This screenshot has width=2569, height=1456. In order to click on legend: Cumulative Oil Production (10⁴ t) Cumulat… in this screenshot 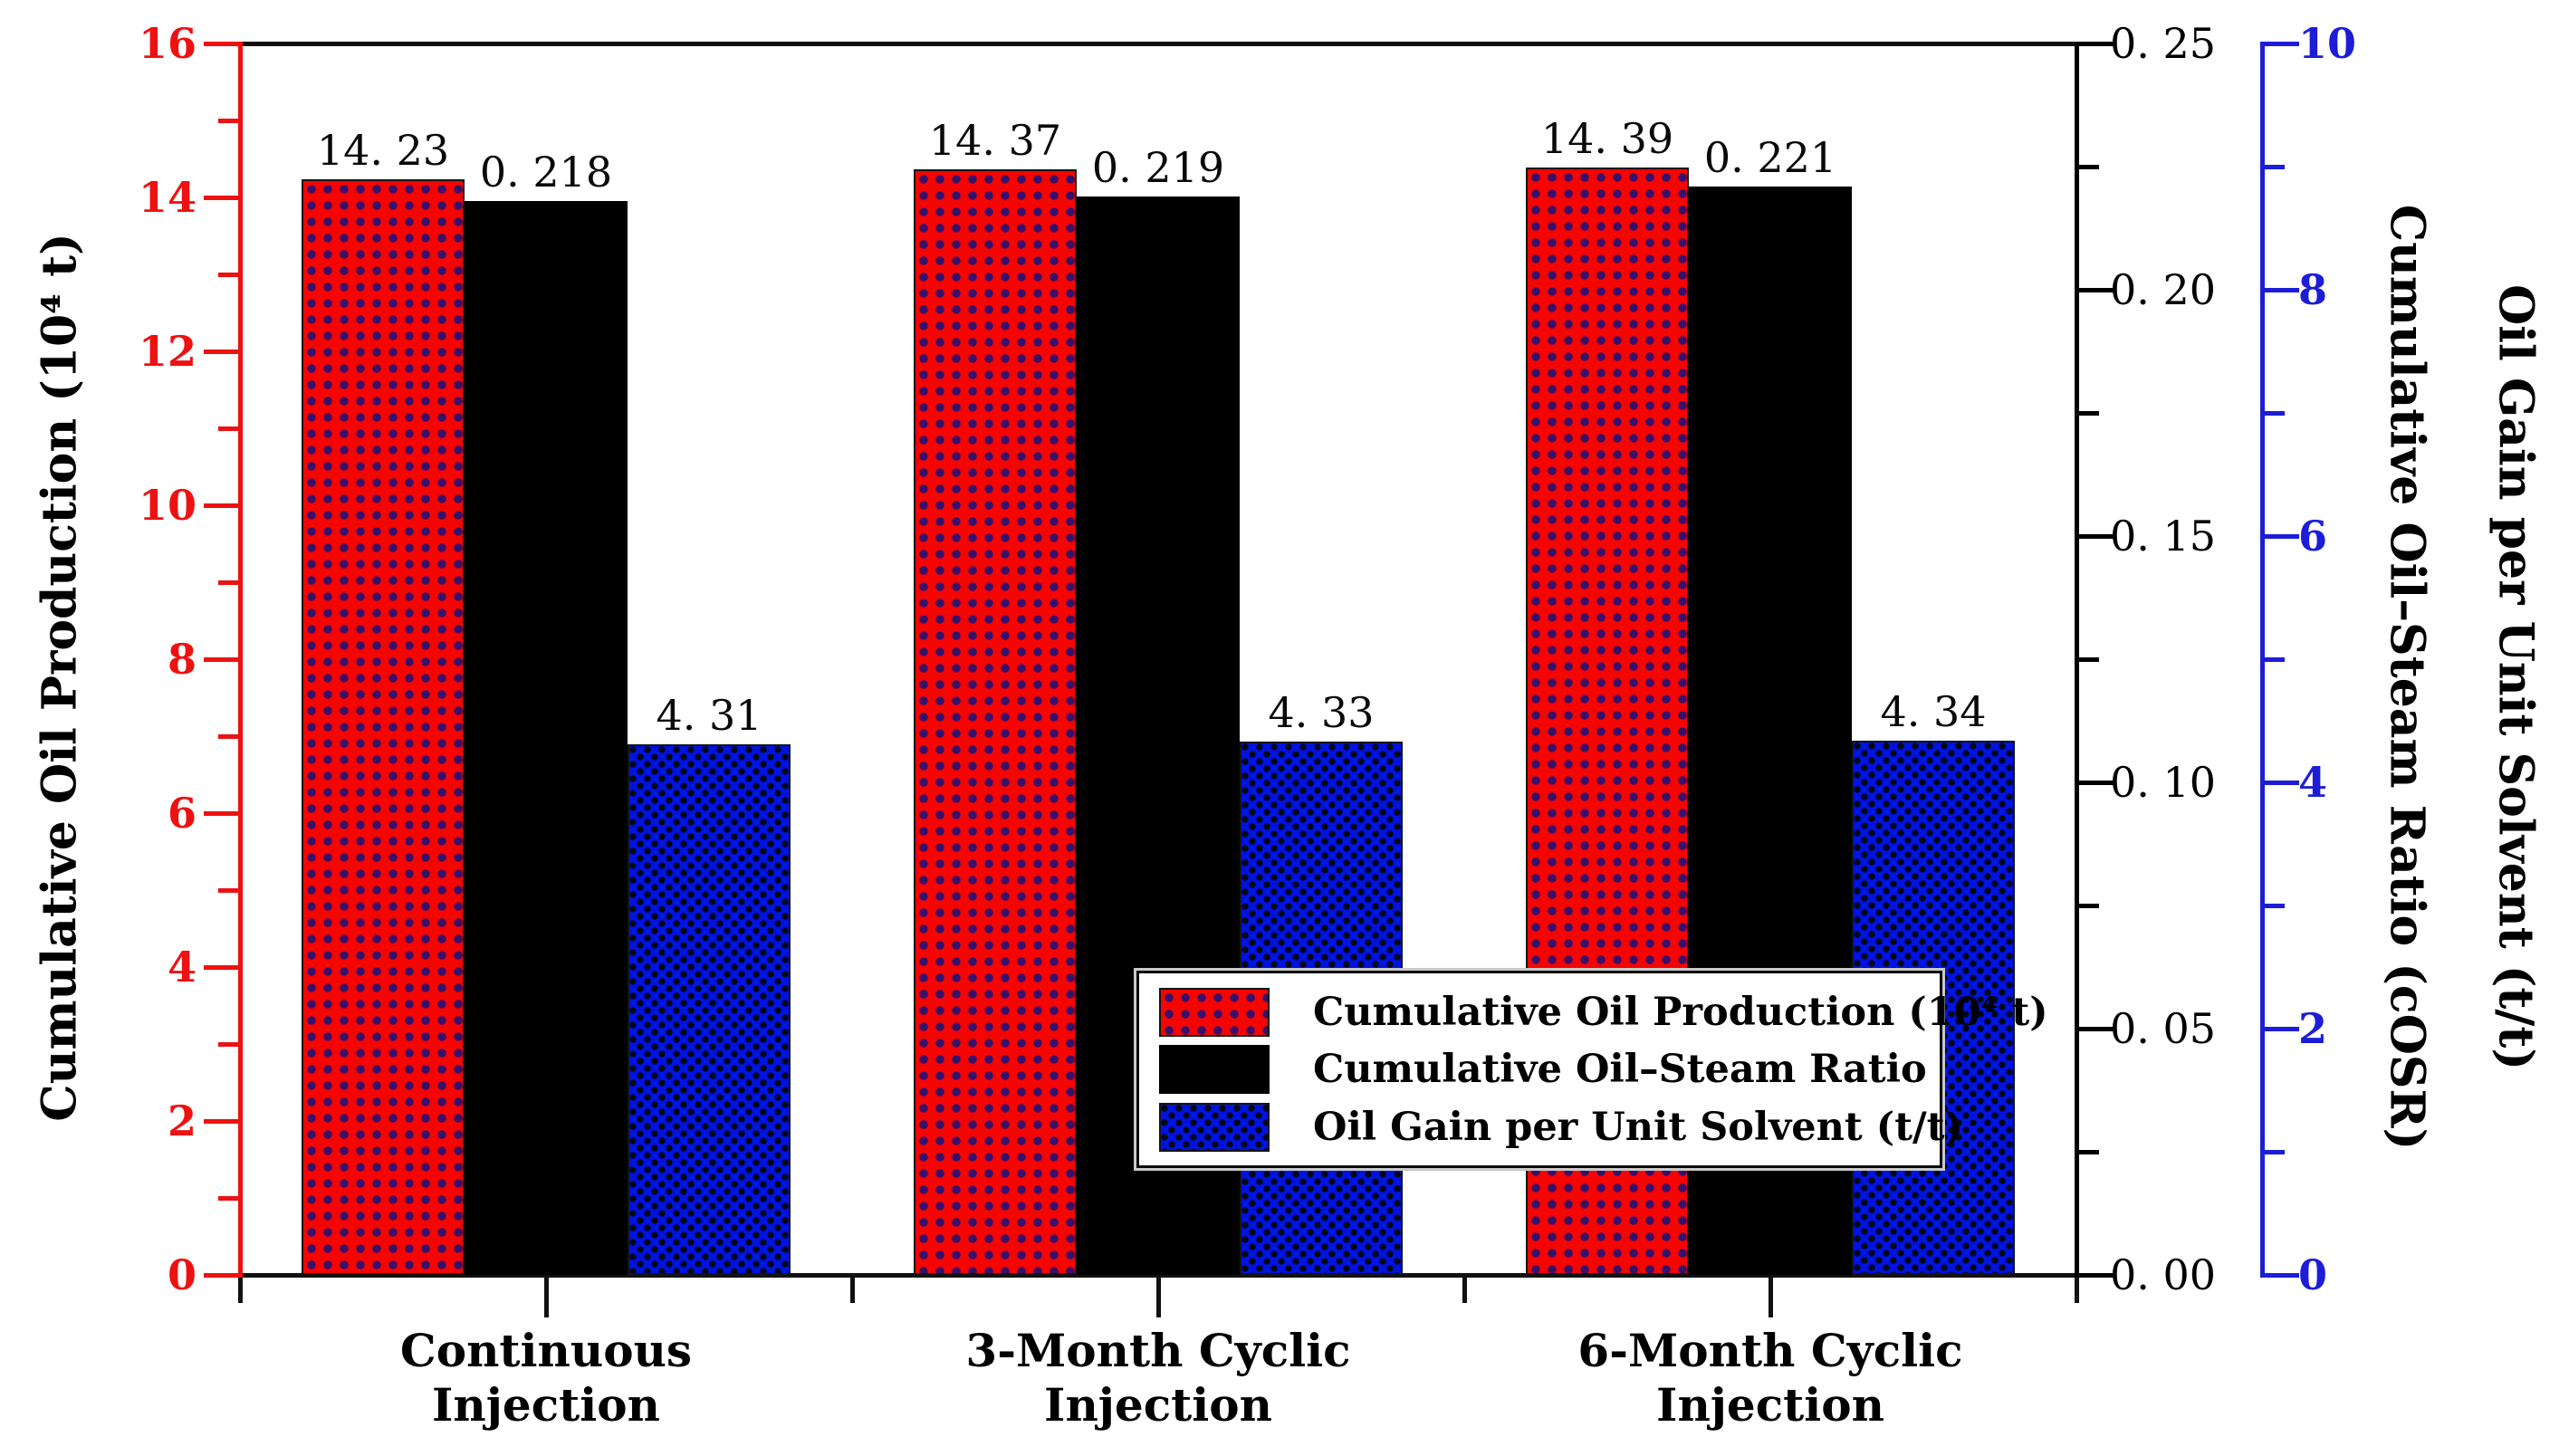, I will do `click(1592, 1069)`.